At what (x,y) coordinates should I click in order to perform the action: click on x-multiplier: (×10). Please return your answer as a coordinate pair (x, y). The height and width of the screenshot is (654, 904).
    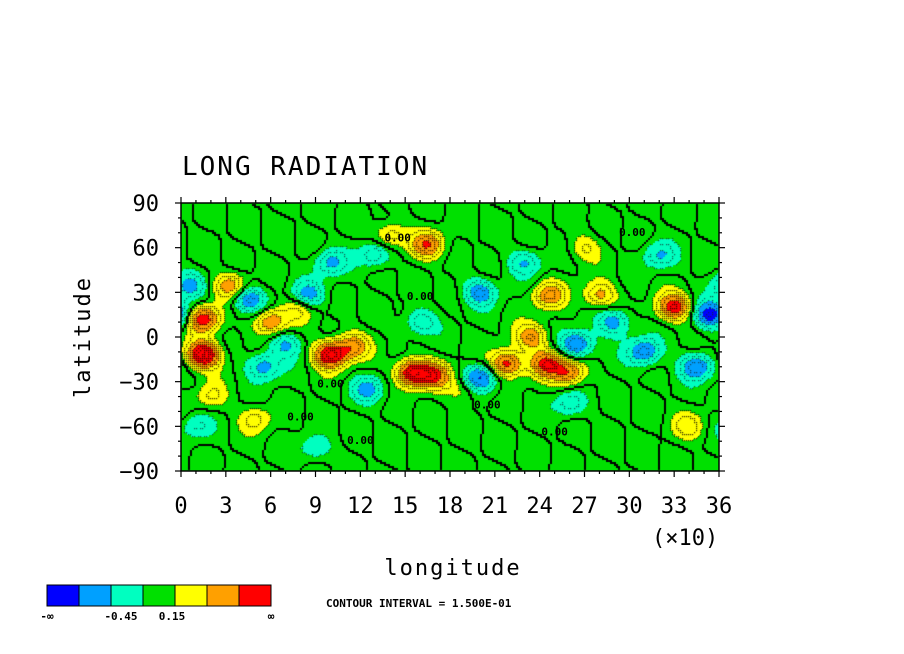
    Looking at the image, I should click on (685, 538).